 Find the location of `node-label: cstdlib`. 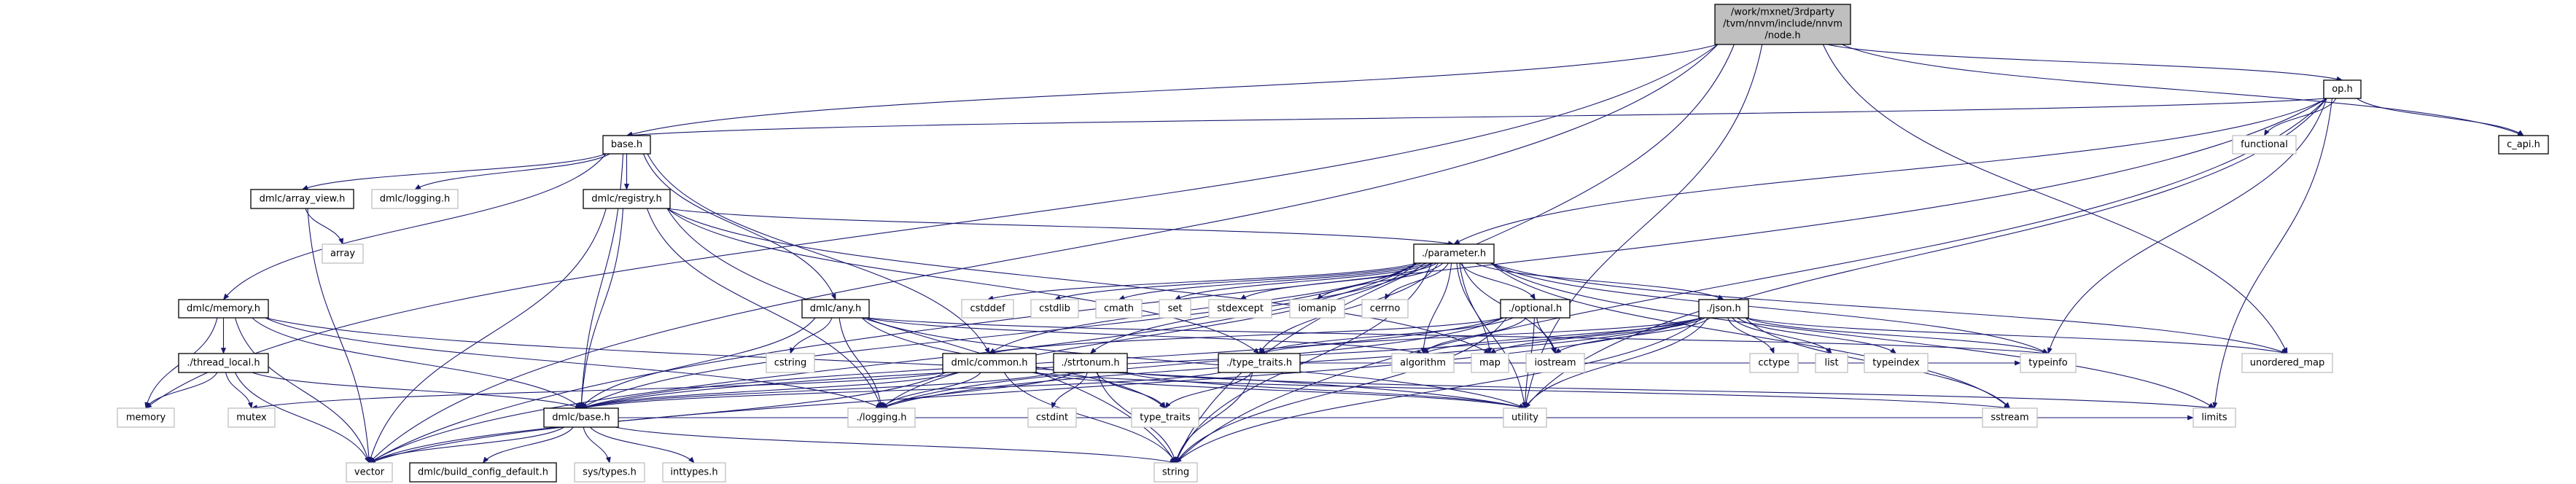

node-label: cstdlib is located at coordinates (1054, 308).